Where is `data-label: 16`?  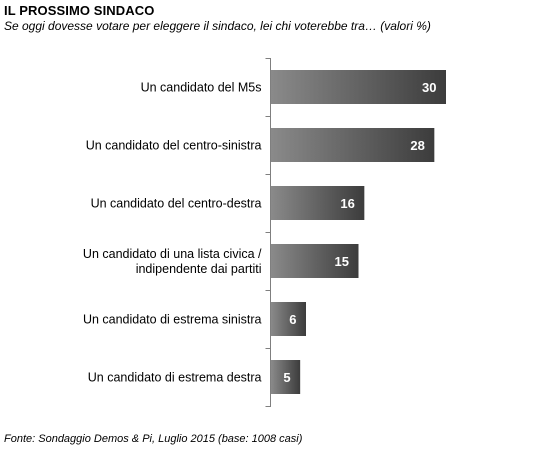
data-label: 16 is located at coordinates (347, 203).